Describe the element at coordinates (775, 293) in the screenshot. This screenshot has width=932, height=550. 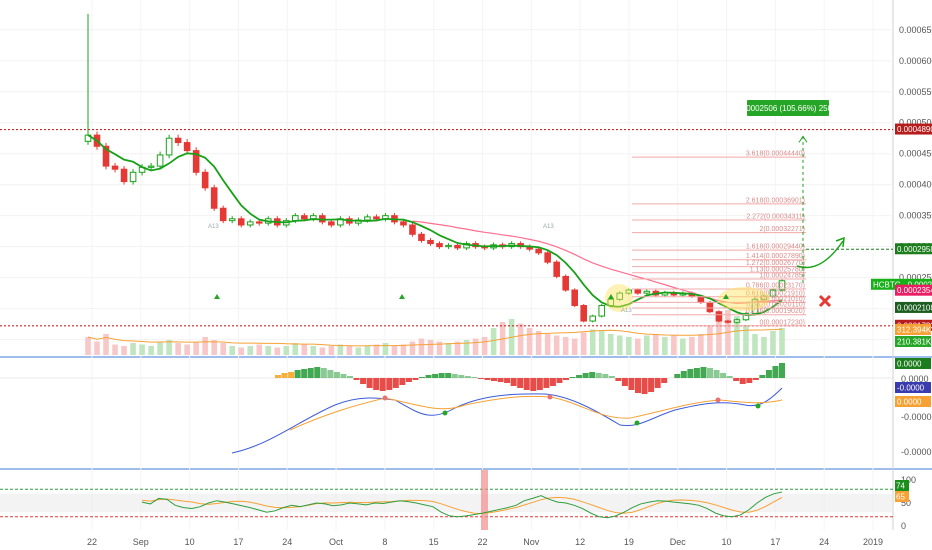
I see `fib-level-label: 0.618(0.00021910)` at that location.